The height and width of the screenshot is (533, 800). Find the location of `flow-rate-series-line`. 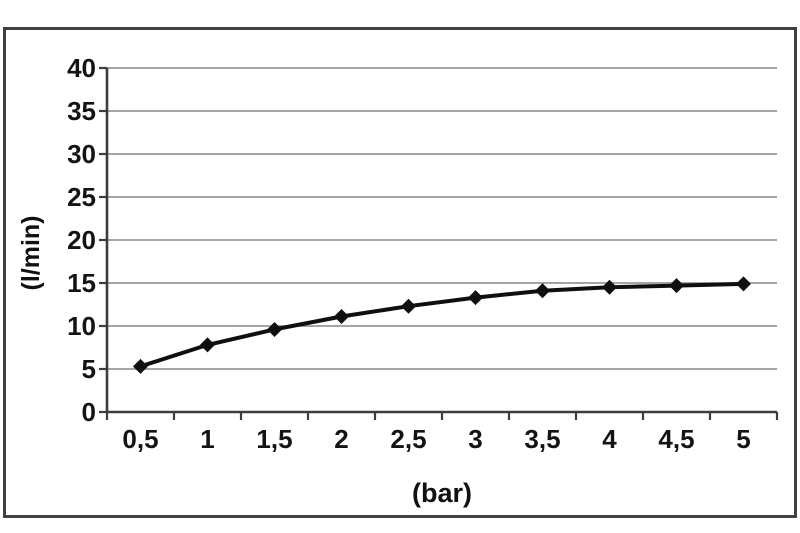

flow-rate-series-line is located at coordinates (442, 325).